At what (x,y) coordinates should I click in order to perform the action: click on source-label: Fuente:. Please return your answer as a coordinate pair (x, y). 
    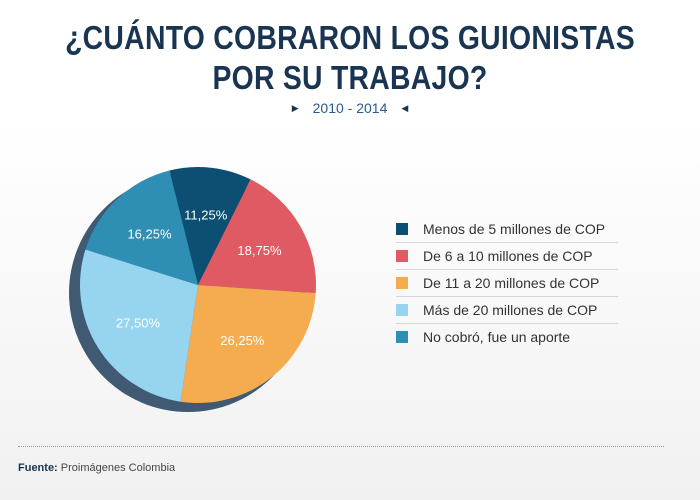
    Looking at the image, I should click on (38, 468).